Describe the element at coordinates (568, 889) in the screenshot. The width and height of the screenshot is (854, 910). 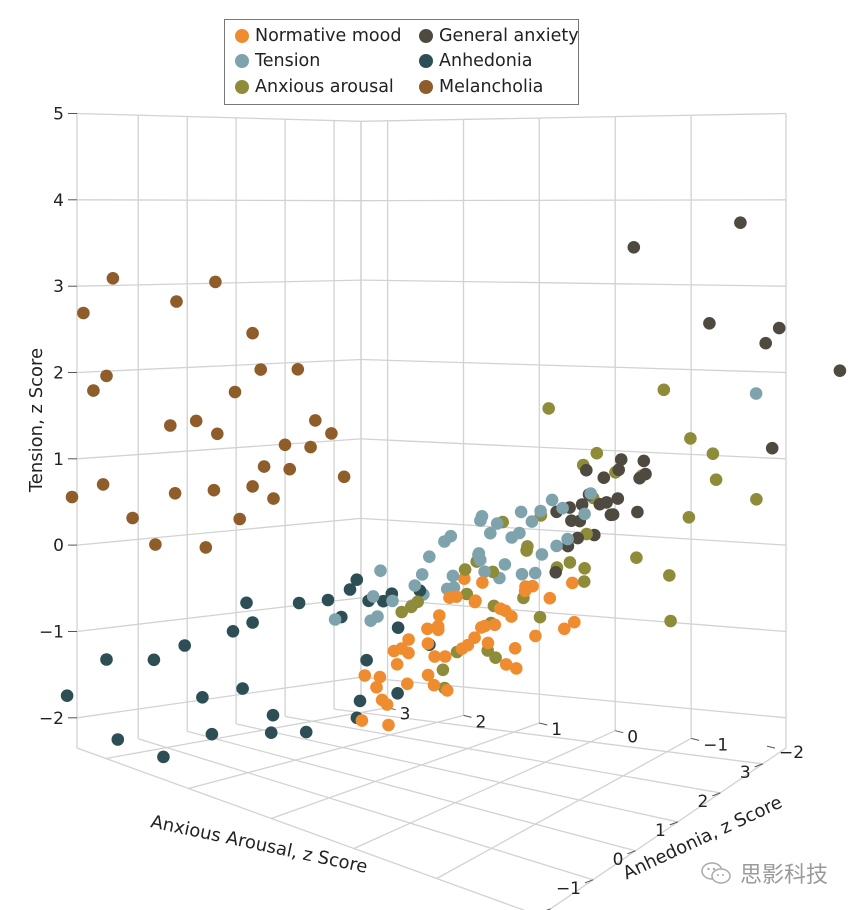
I see `x-tick-label: −1` at that location.